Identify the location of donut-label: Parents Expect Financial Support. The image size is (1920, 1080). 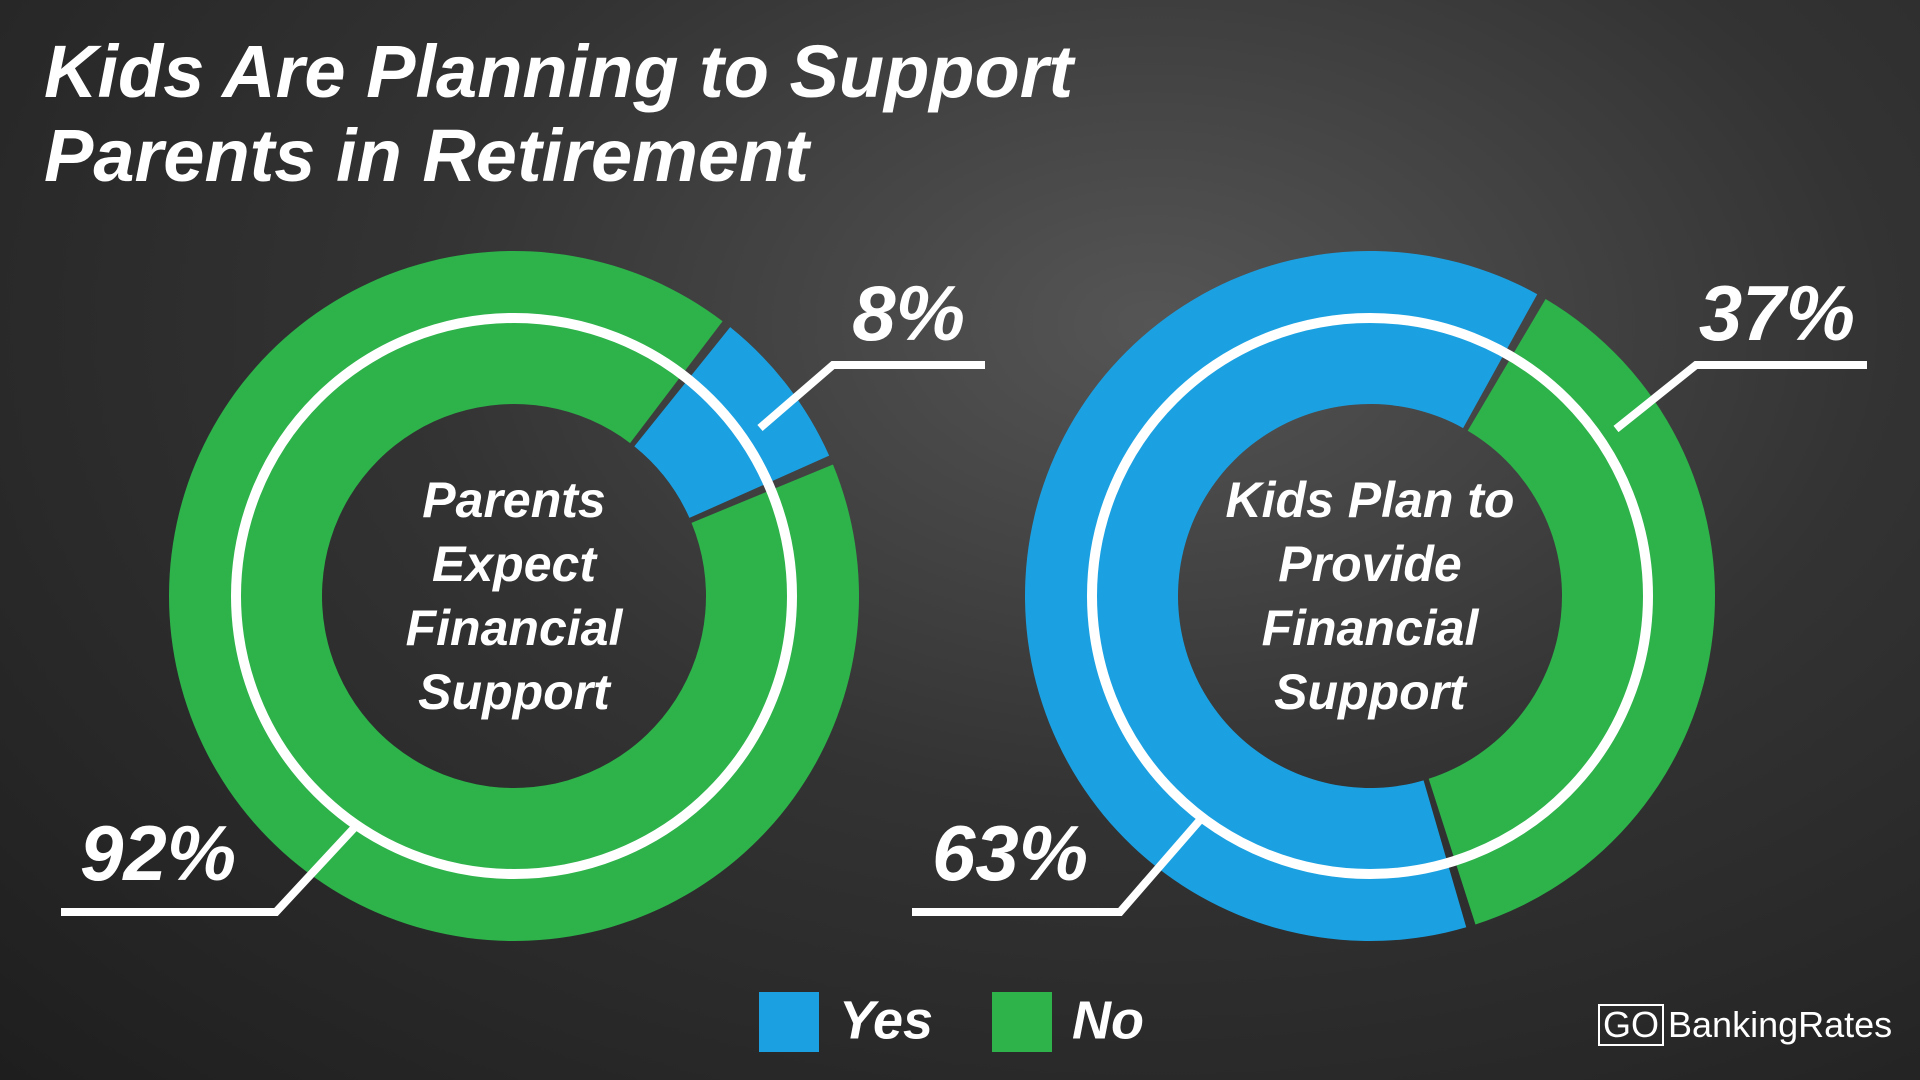
(514, 596).